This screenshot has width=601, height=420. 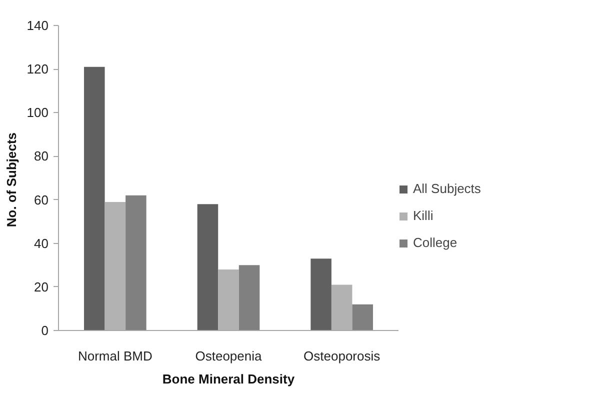 I want to click on legend-label: College, so click(x=435, y=242).